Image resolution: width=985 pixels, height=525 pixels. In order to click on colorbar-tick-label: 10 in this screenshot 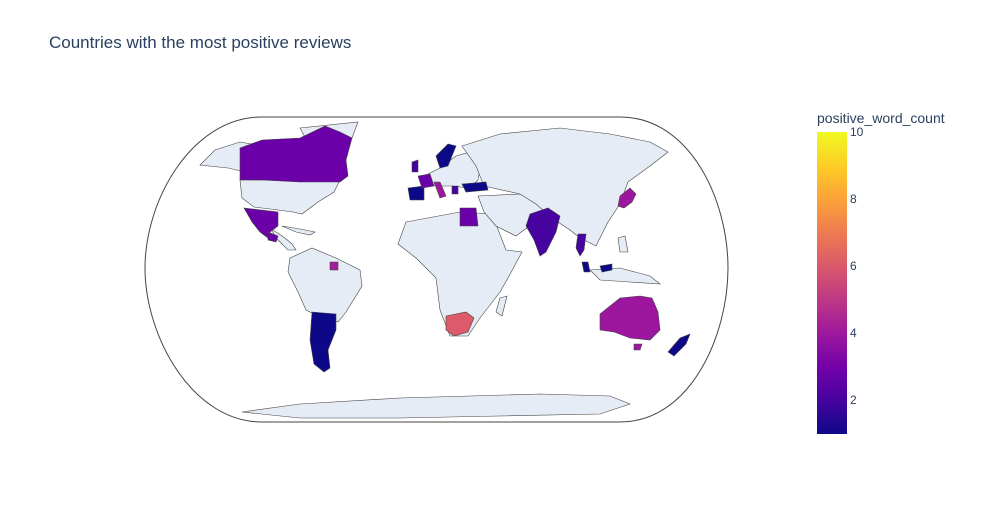, I will do `click(857, 132)`.